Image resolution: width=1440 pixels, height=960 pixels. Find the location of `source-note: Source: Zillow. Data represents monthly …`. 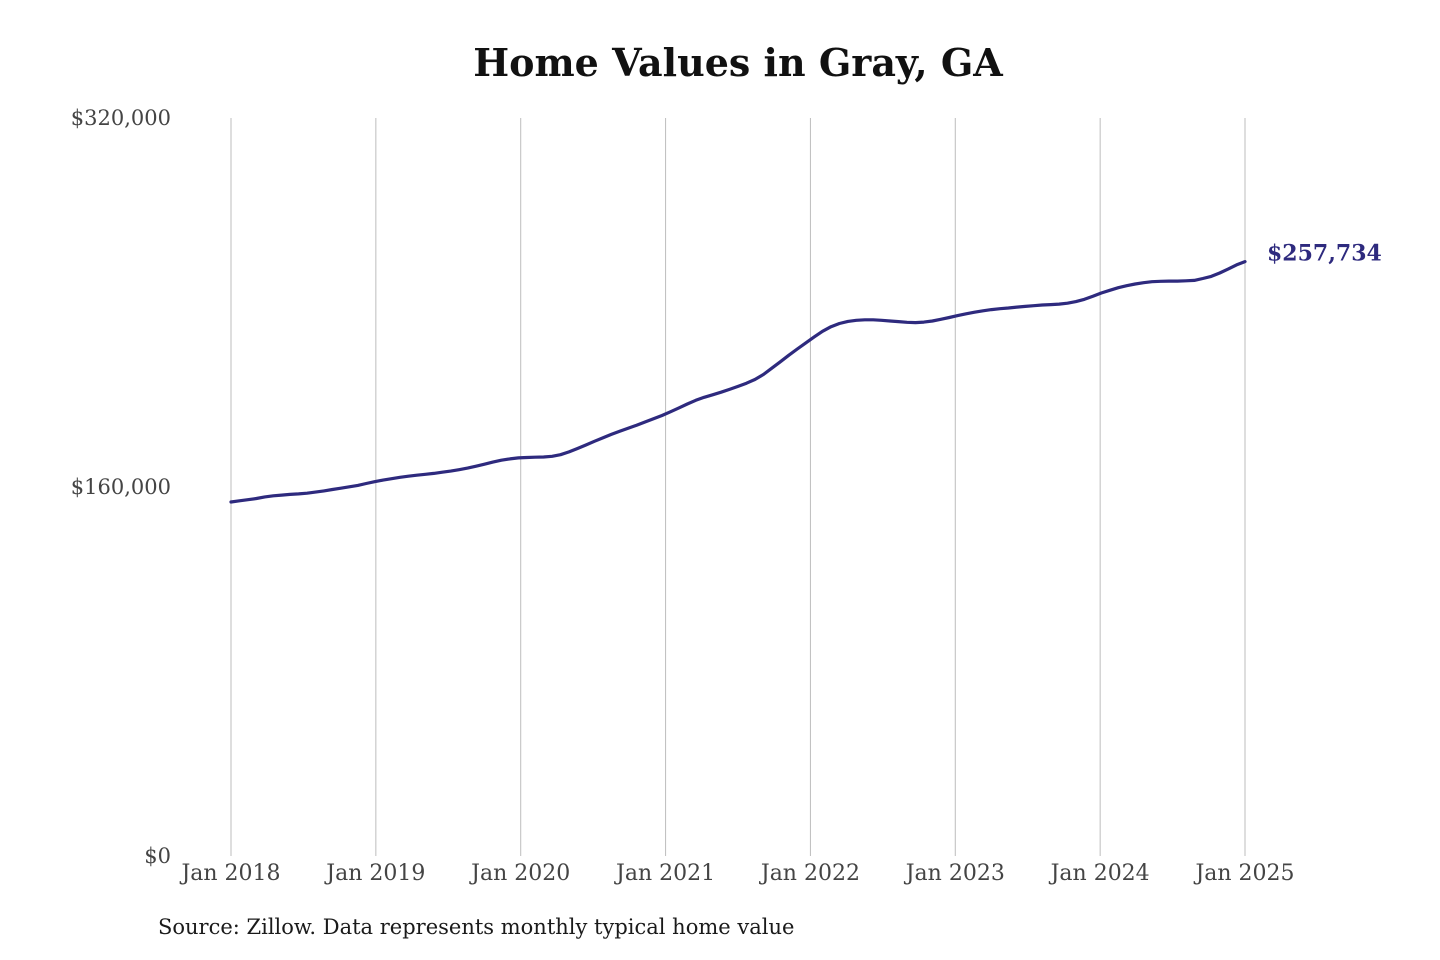

source-note: Source: Zillow. Data represents monthly … is located at coordinates (476, 927).